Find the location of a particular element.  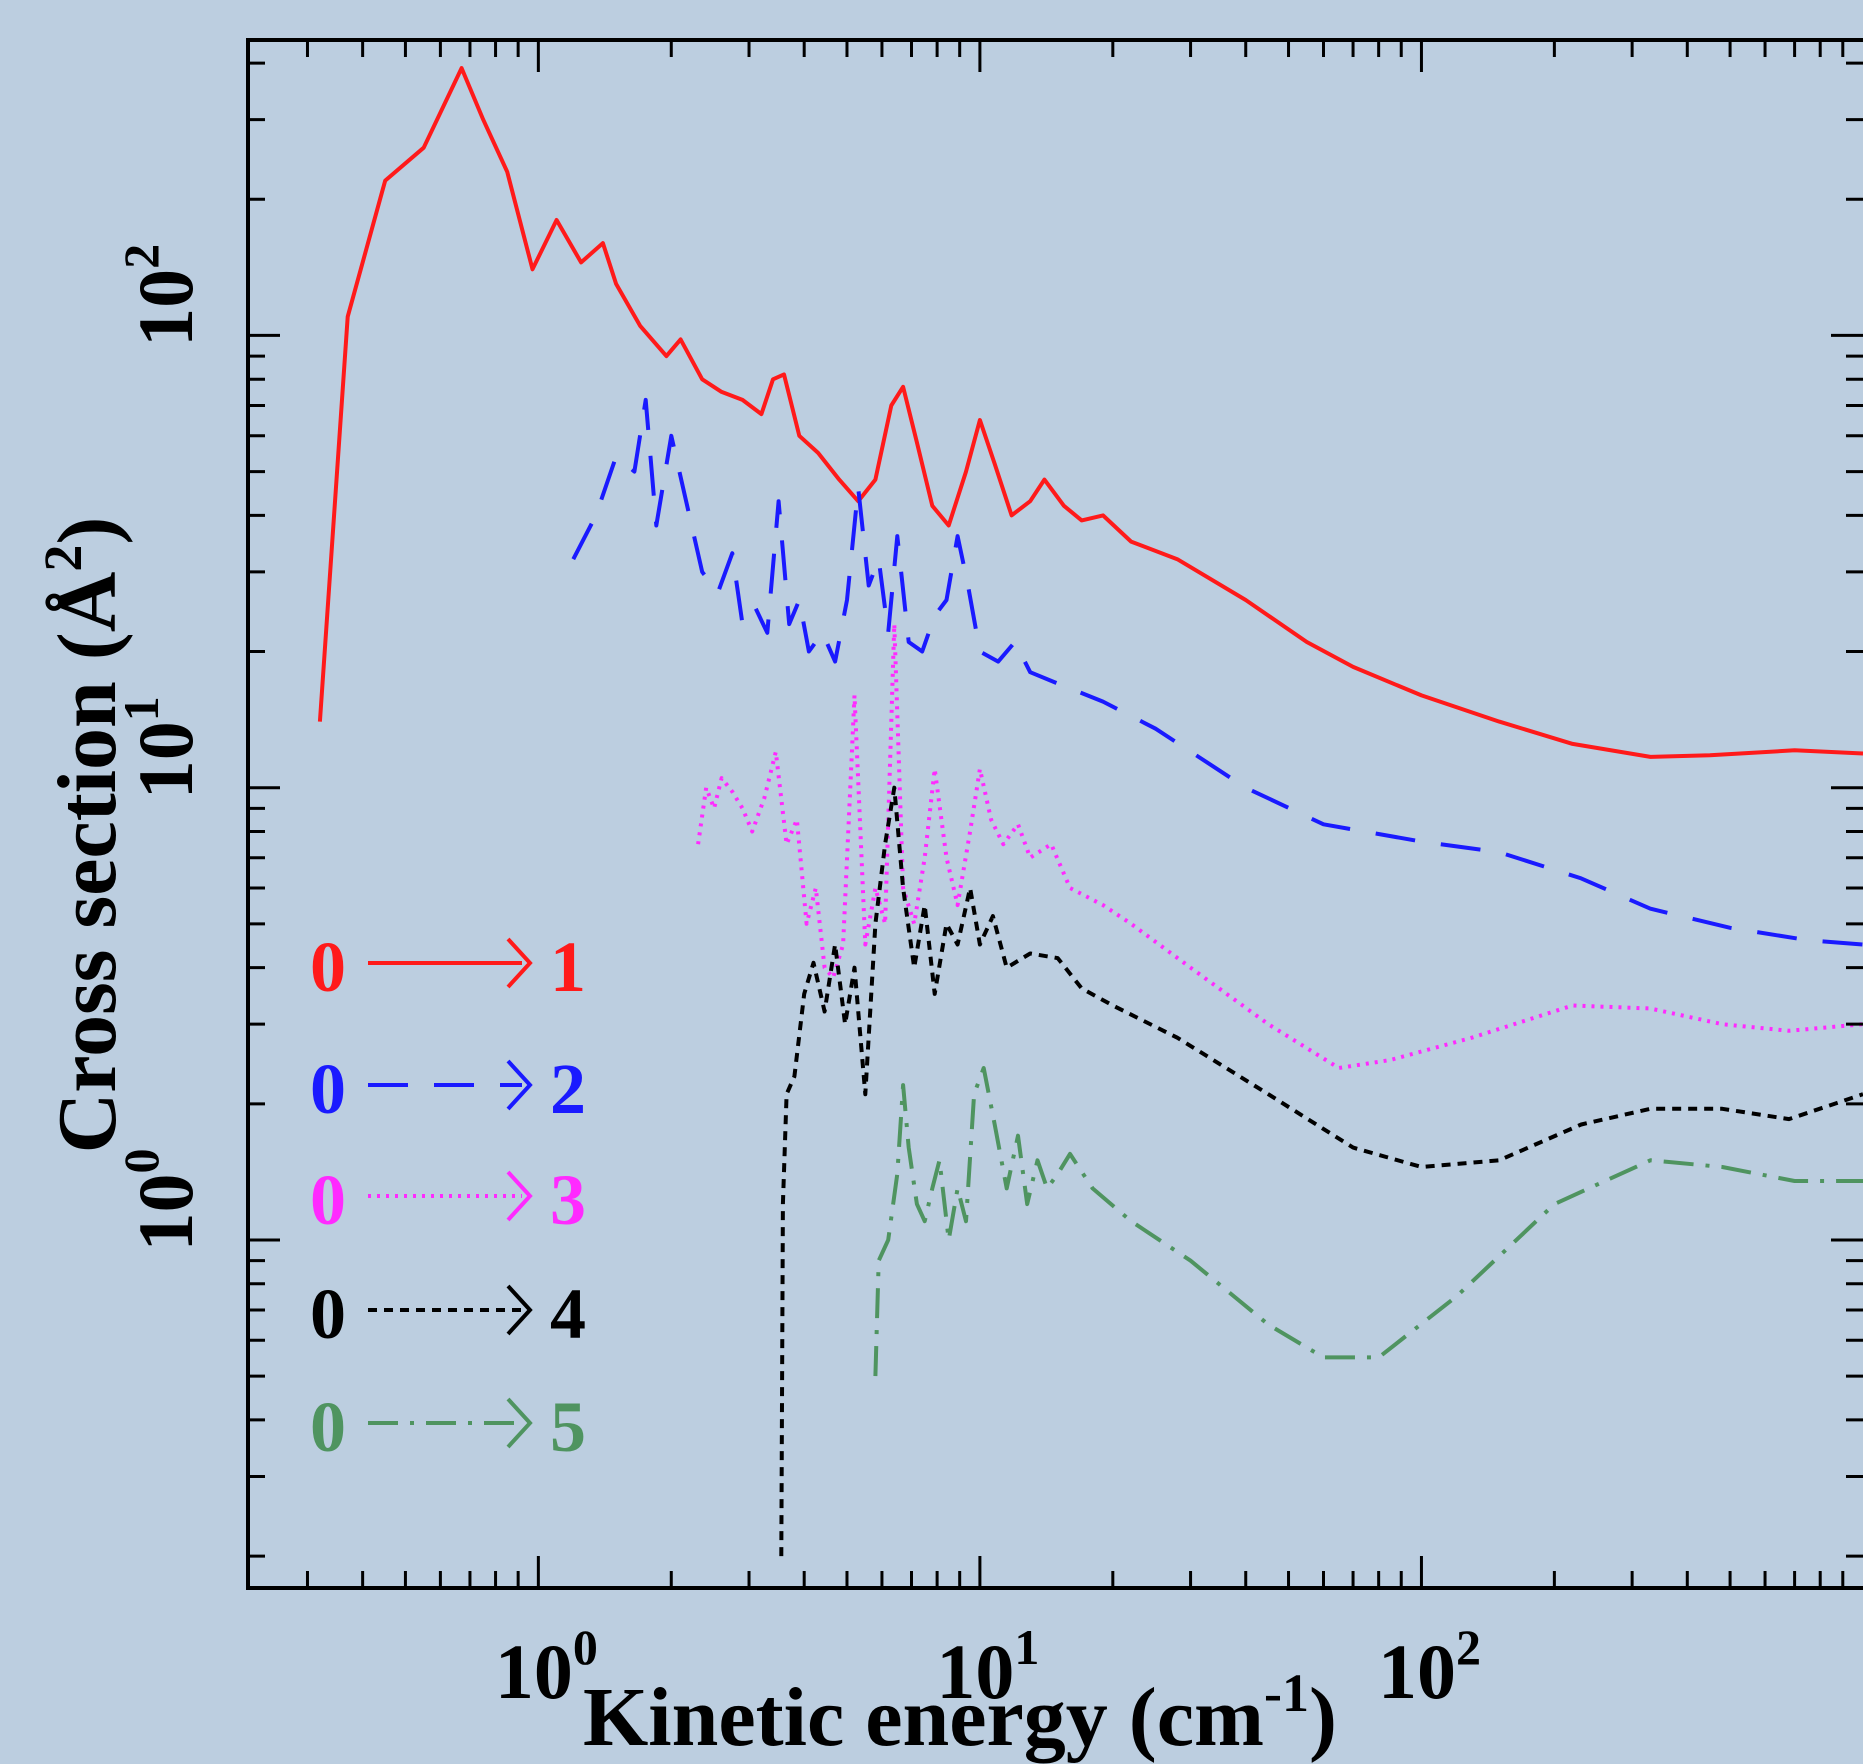

x-axis-title-main: Kinetic energy (cm is located at coordinates (923, 1717).